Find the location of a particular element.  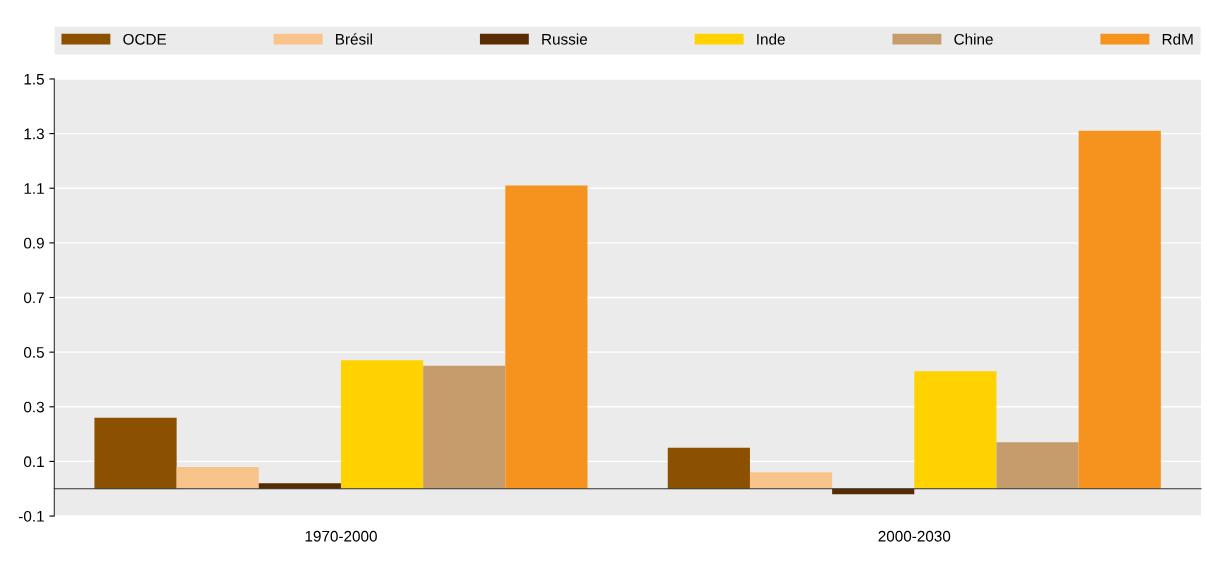

legend-label: OCDE is located at coordinates (145, 39).